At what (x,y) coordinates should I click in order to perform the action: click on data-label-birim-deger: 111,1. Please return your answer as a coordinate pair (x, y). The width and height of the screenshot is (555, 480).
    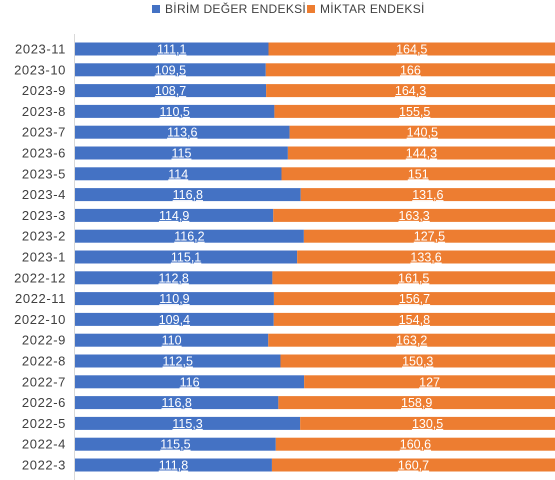
    Looking at the image, I should click on (171, 50).